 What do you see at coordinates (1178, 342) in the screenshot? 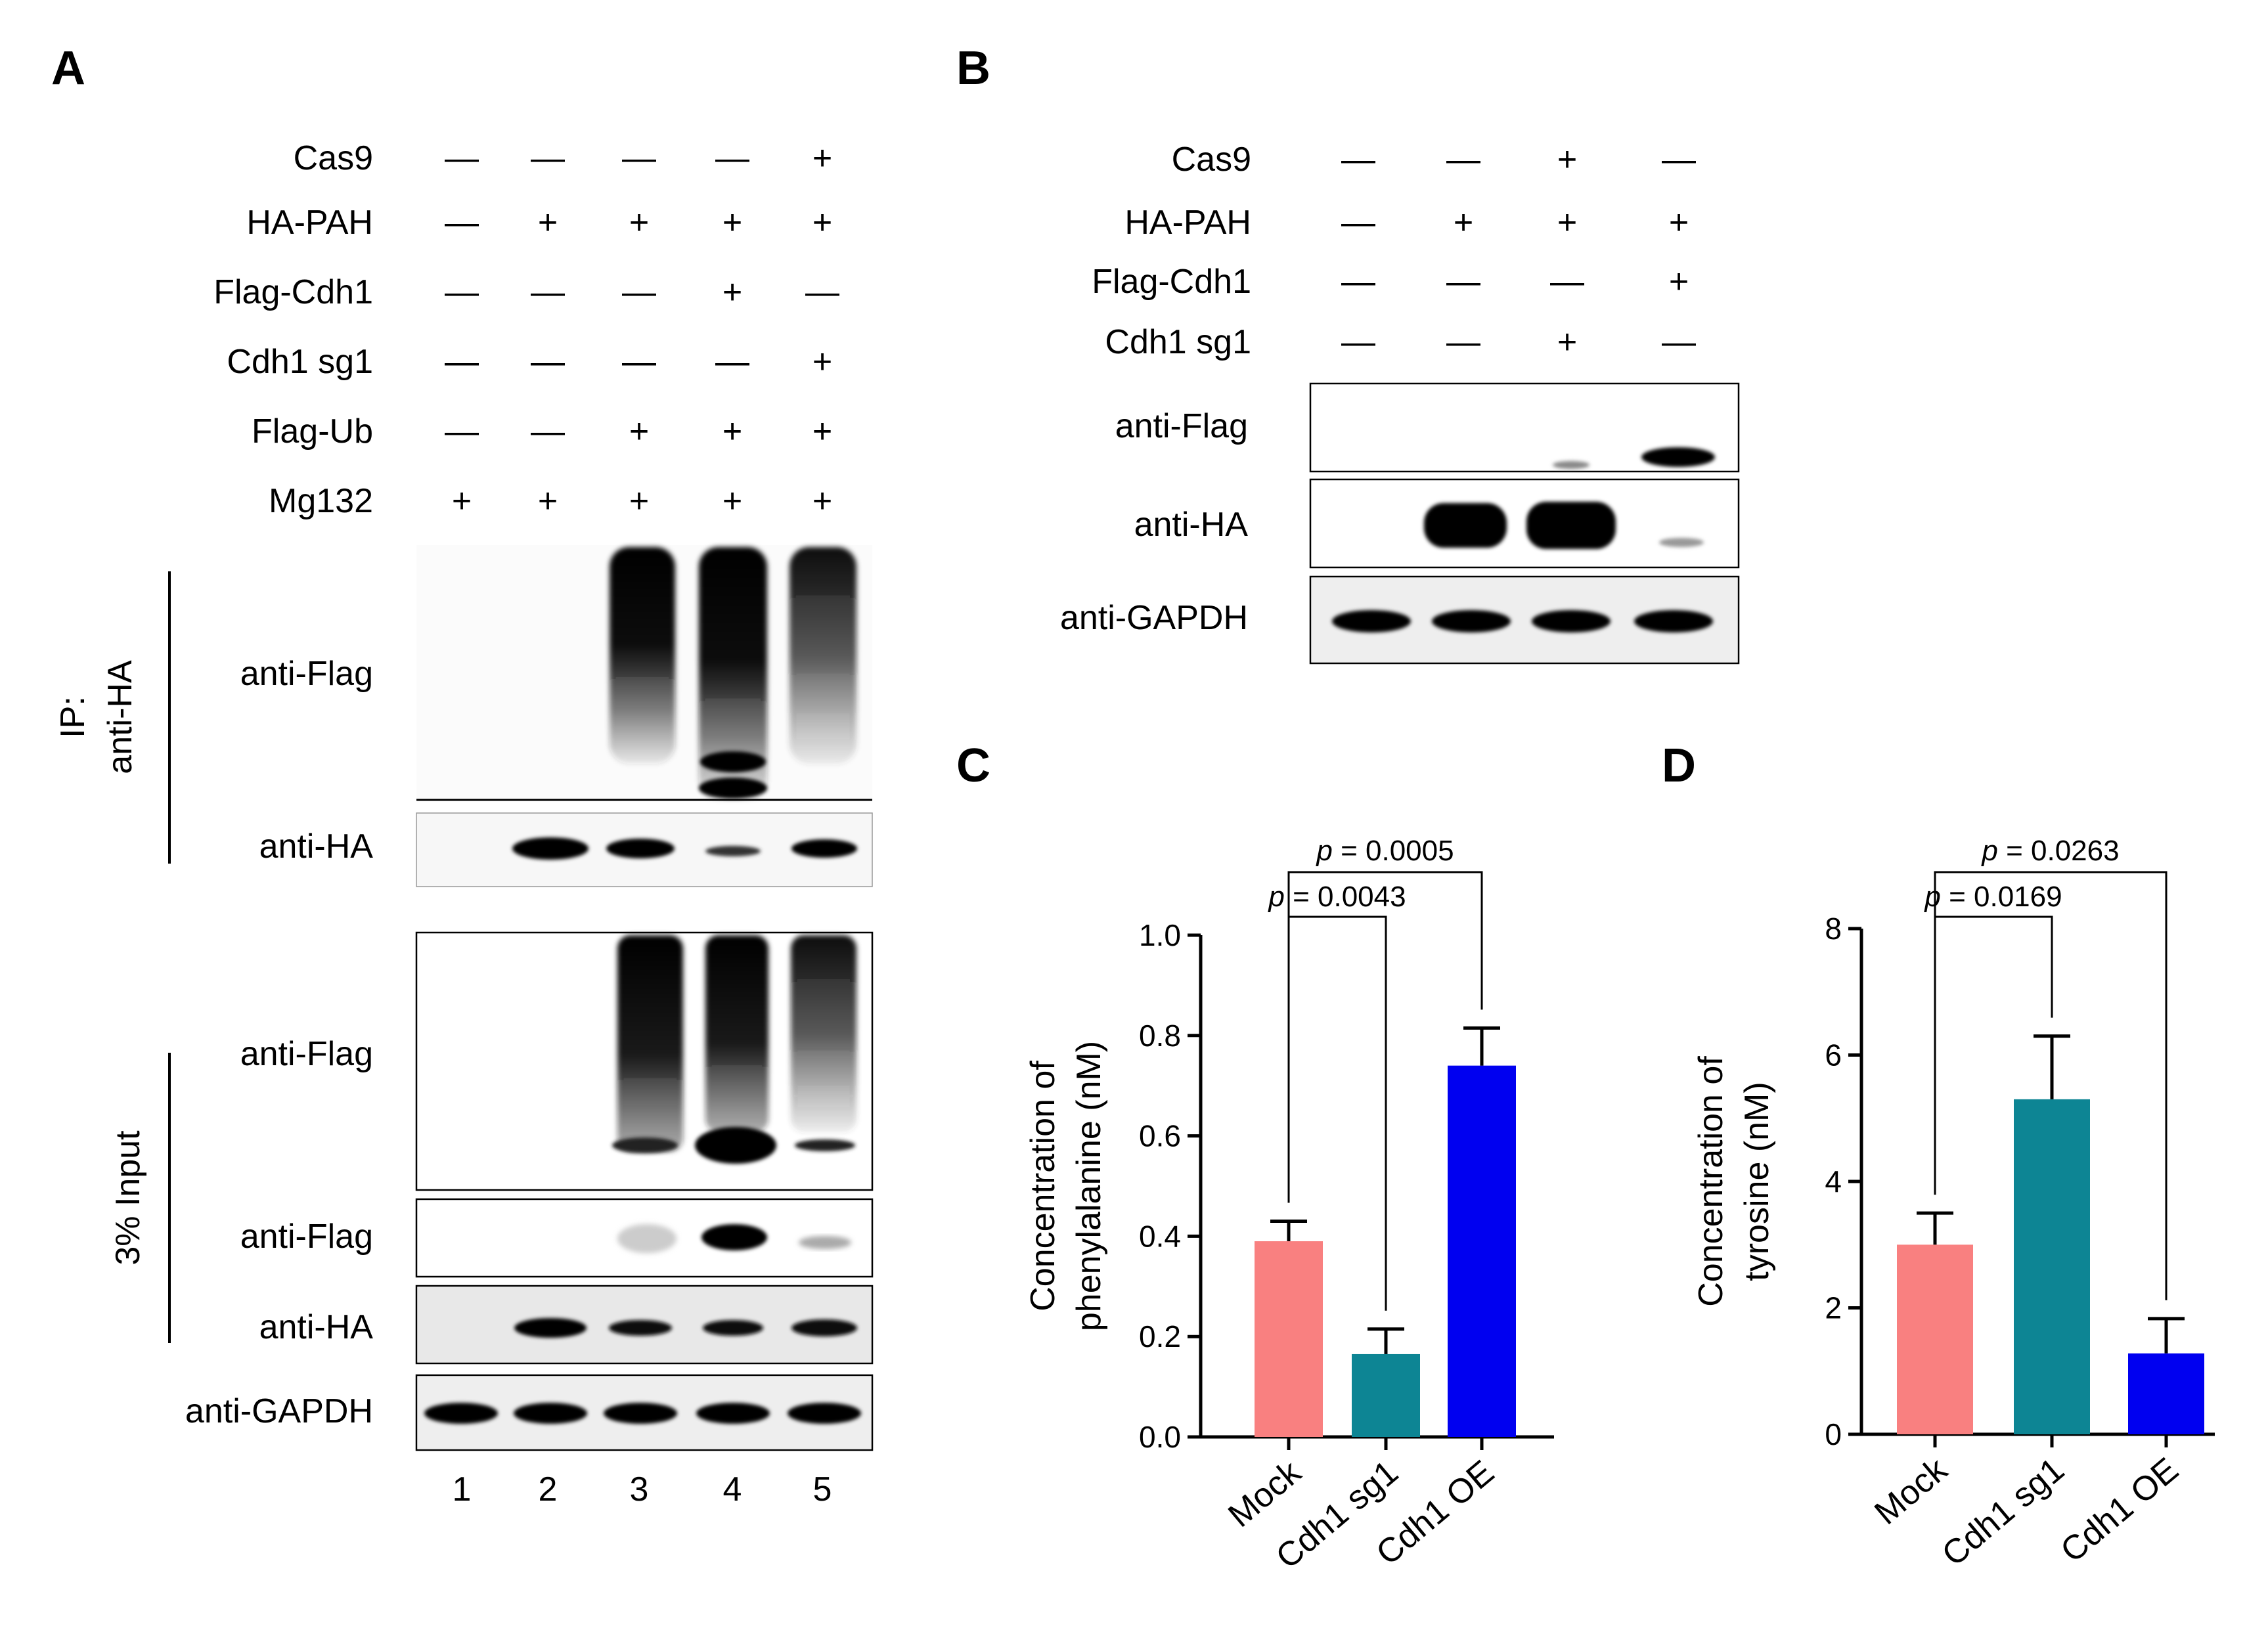
I see `condition-label: Cdh1 sg1` at bounding box center [1178, 342].